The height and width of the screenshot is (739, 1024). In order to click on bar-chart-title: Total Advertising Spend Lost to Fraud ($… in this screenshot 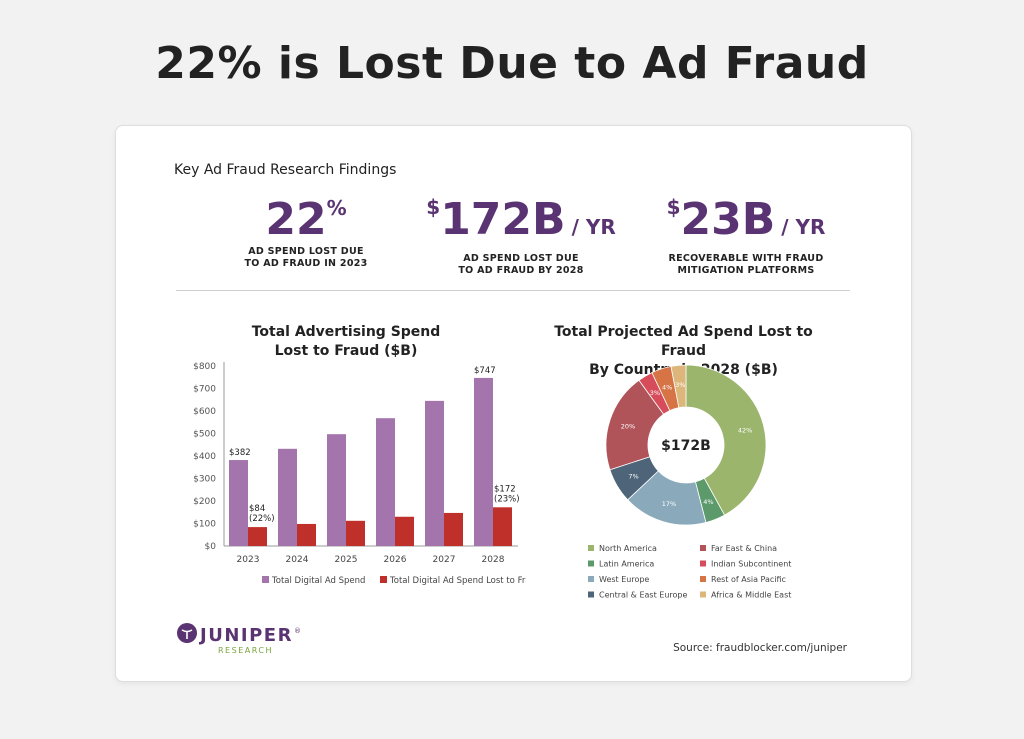, I will do `click(346, 342)`.